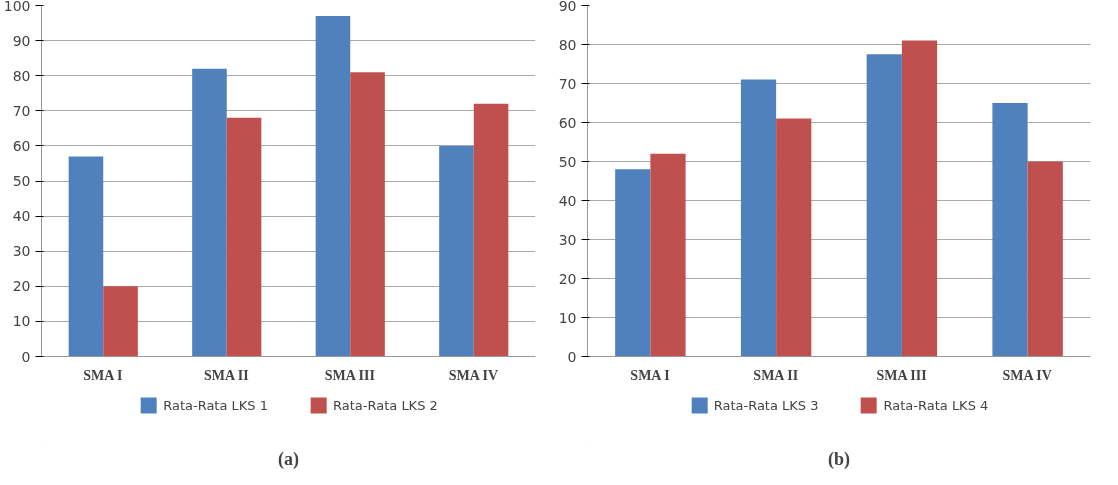 This screenshot has width=1118, height=485. I want to click on y-tick-label: 100, so click(17, 7).